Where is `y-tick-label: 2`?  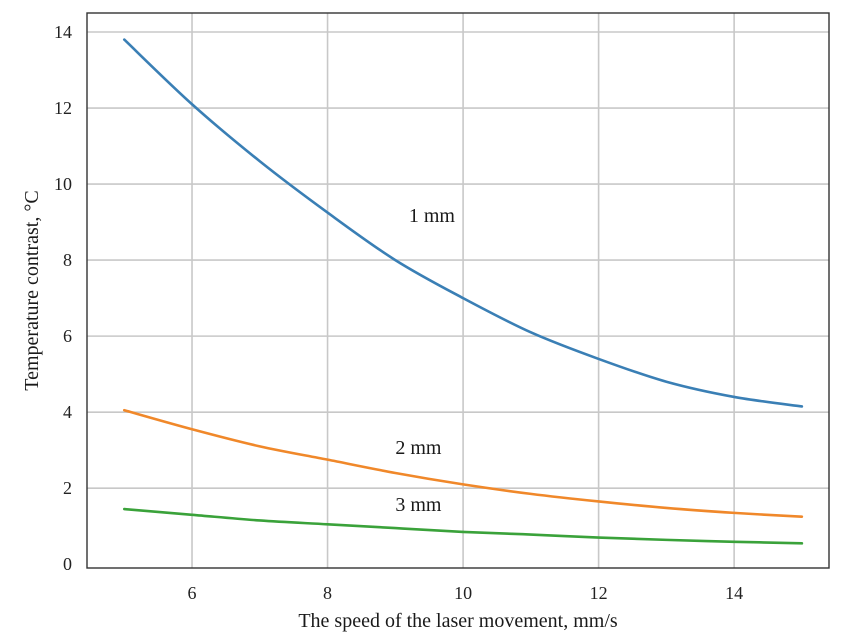 y-tick-label: 2 is located at coordinates (67, 488).